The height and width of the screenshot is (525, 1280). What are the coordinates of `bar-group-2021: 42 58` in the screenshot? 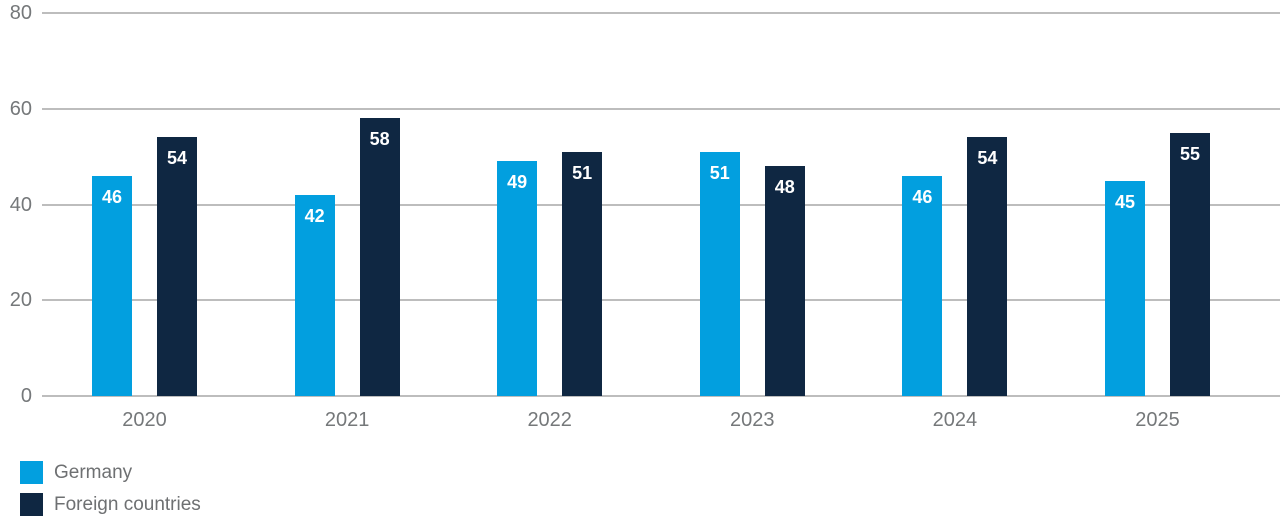 It's located at (347, 257).